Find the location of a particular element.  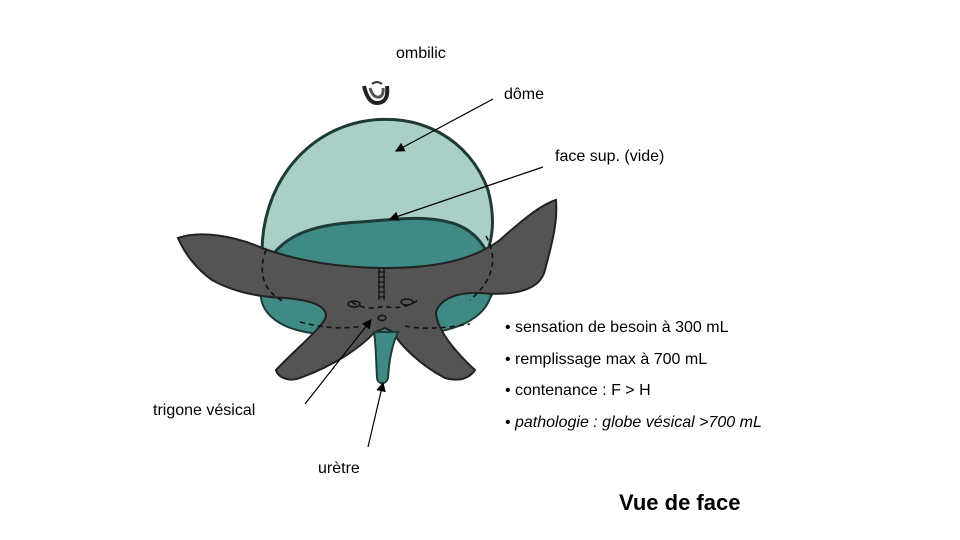

bullet-item: • pathologie : globe vésical >700 mL is located at coordinates (633, 422).